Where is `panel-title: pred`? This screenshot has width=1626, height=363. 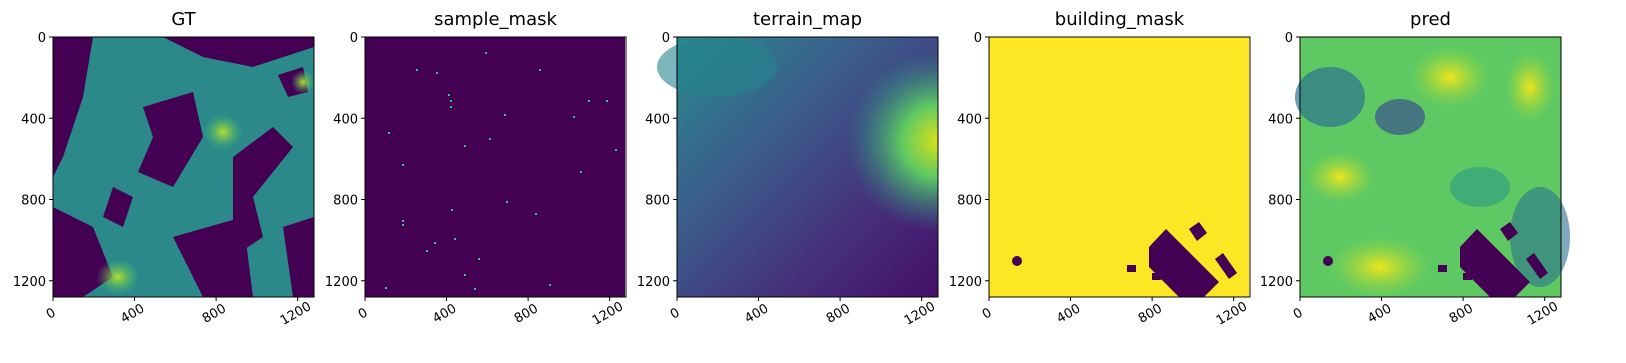 panel-title: pred is located at coordinates (1430, 19).